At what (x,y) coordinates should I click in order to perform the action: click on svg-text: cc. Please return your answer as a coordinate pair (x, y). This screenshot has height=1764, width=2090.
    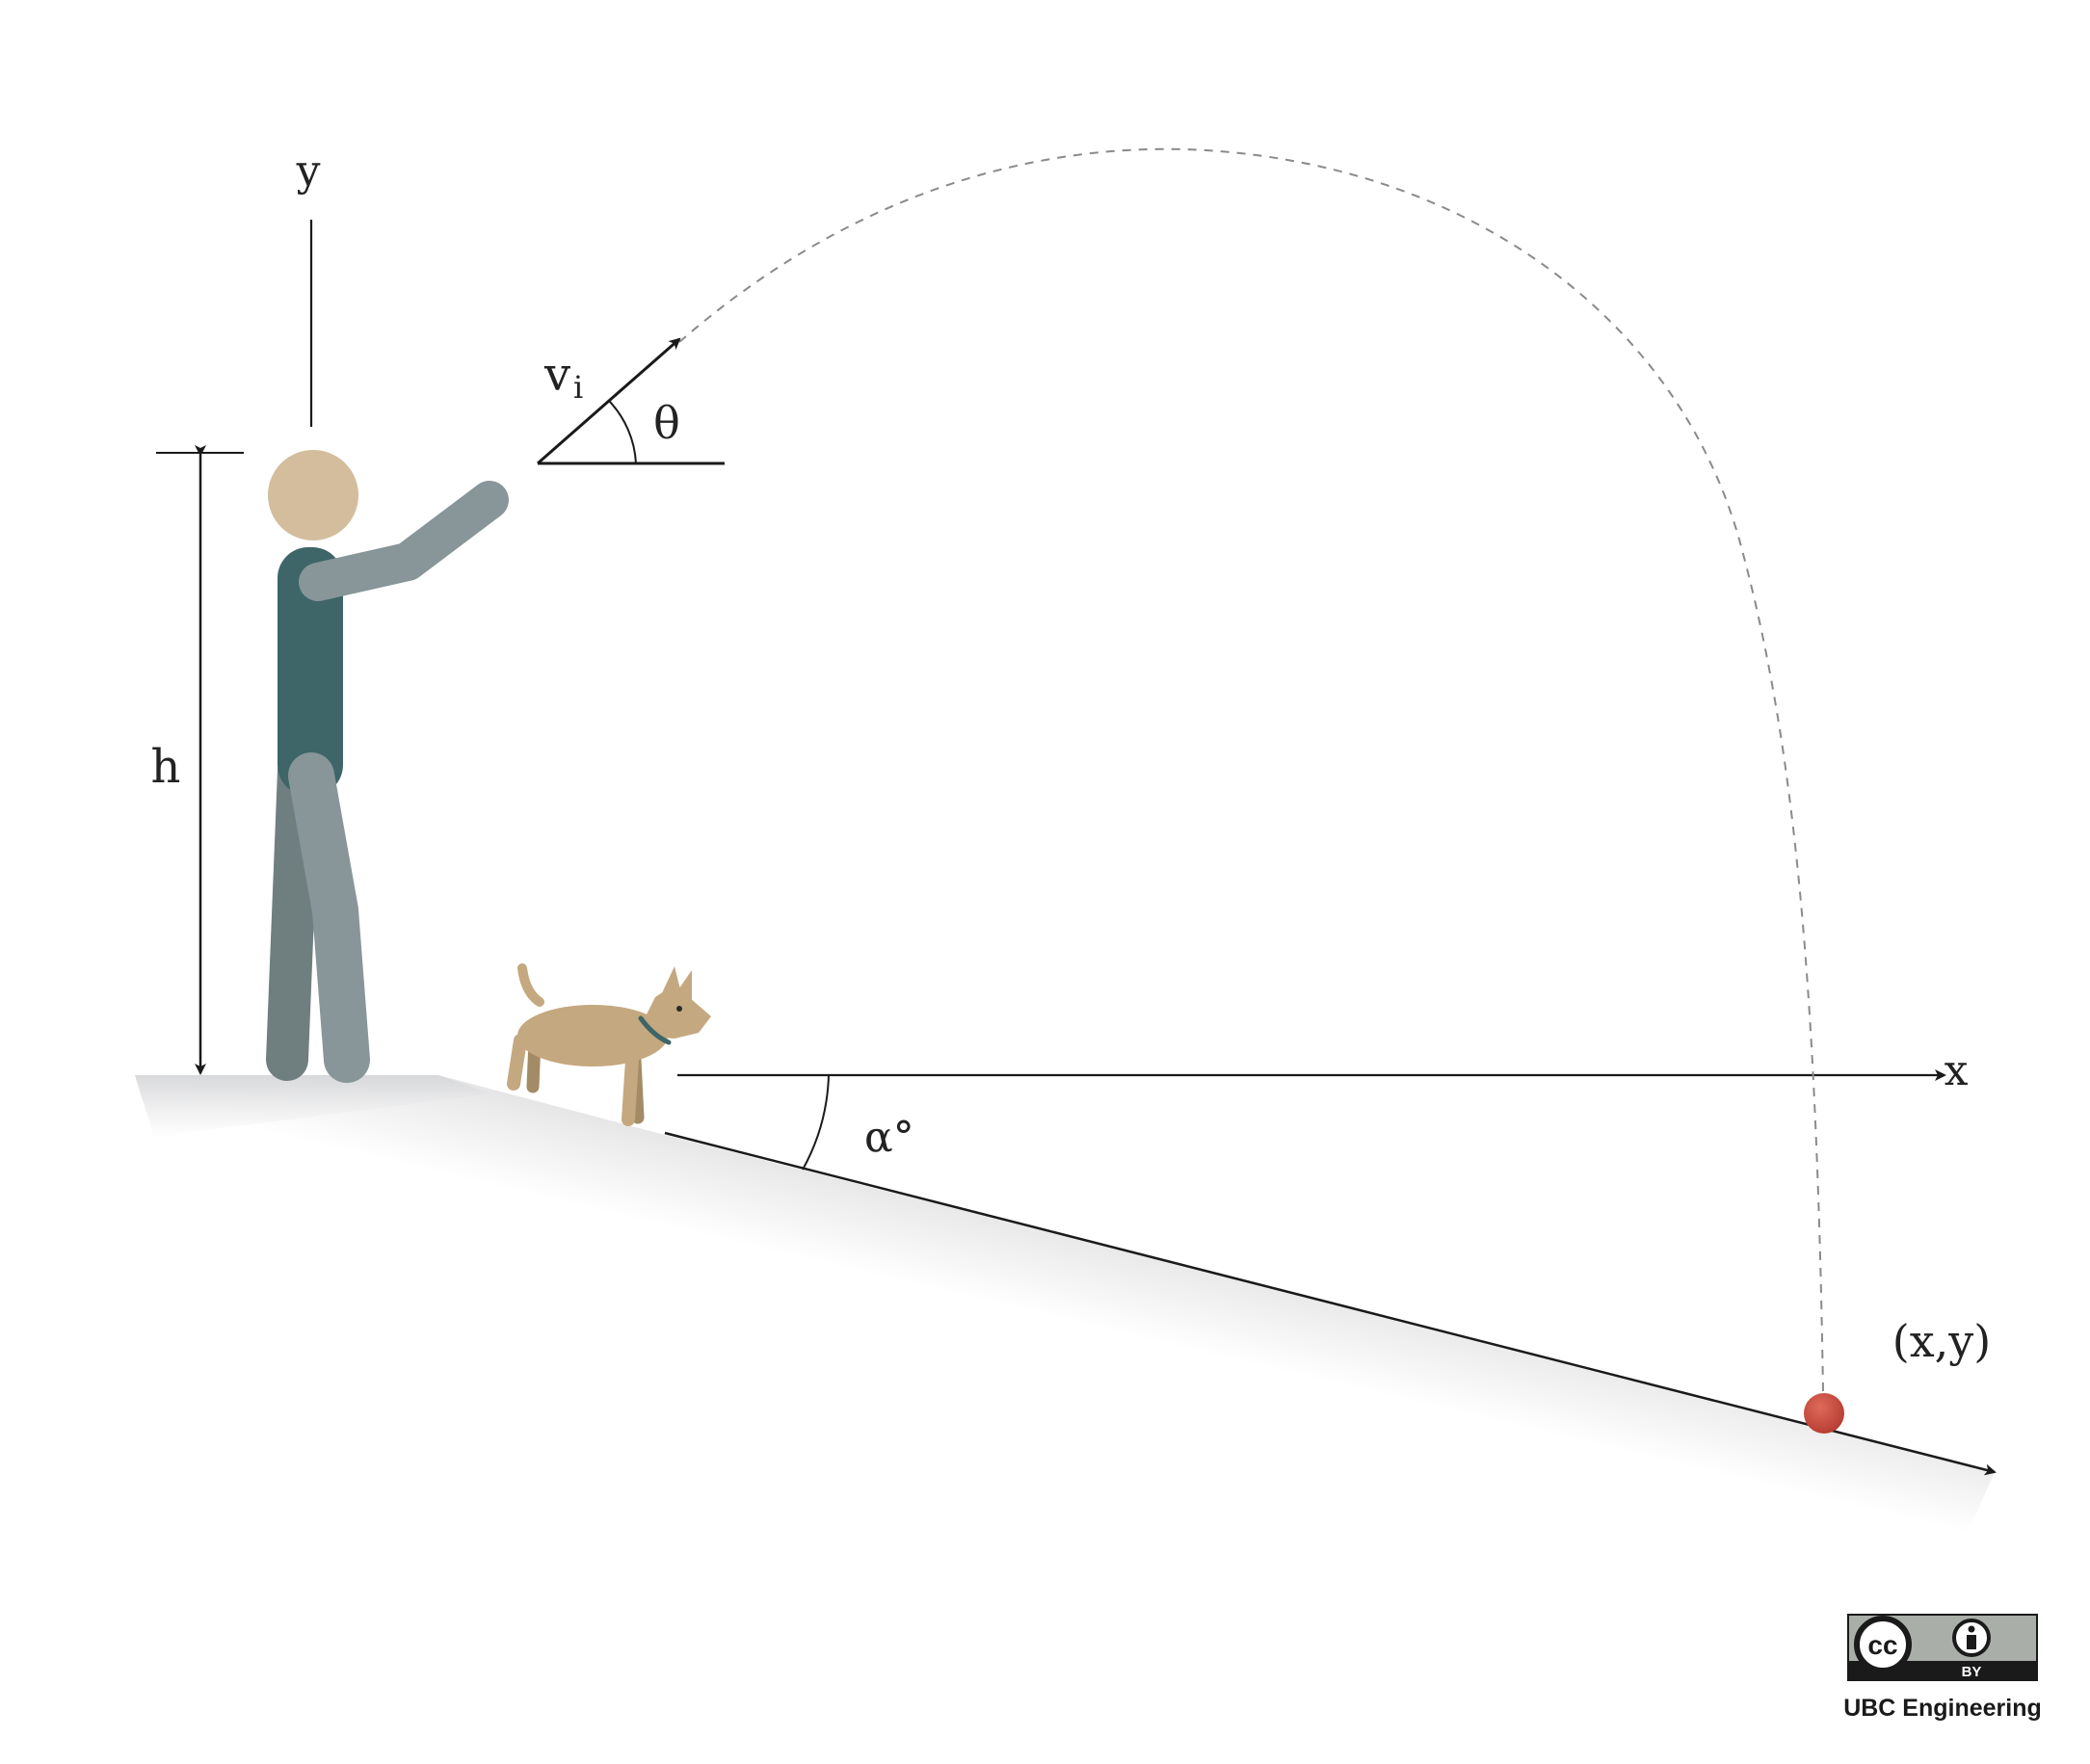
    Looking at the image, I should click on (1882, 1645).